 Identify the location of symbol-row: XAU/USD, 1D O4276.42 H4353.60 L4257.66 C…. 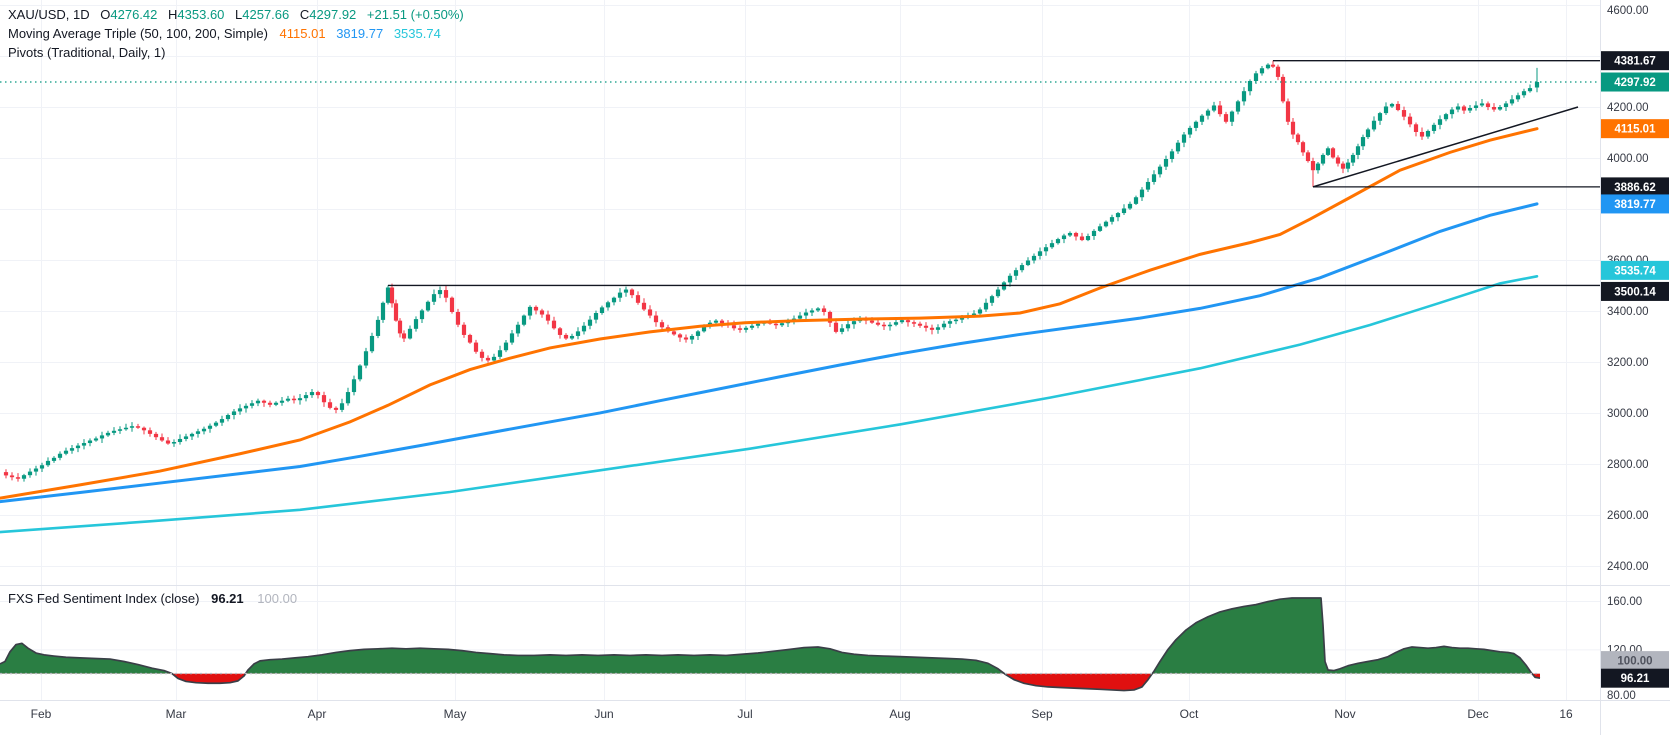
(236, 14).